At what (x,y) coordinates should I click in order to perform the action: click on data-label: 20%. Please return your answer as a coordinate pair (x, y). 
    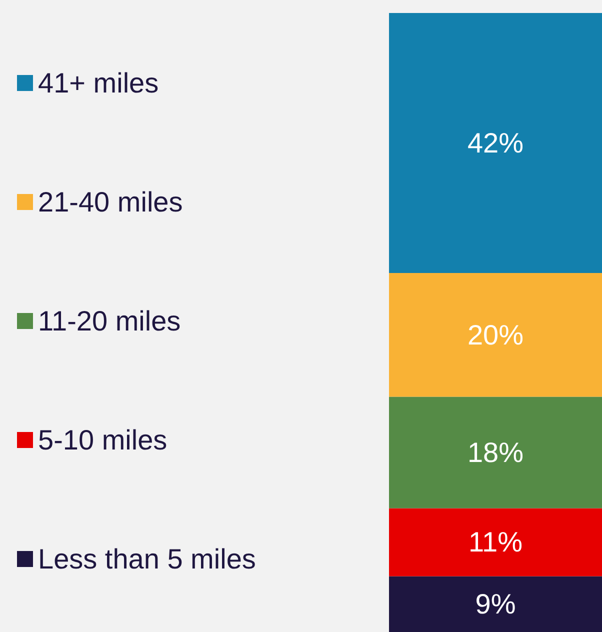
    Looking at the image, I should click on (495, 334).